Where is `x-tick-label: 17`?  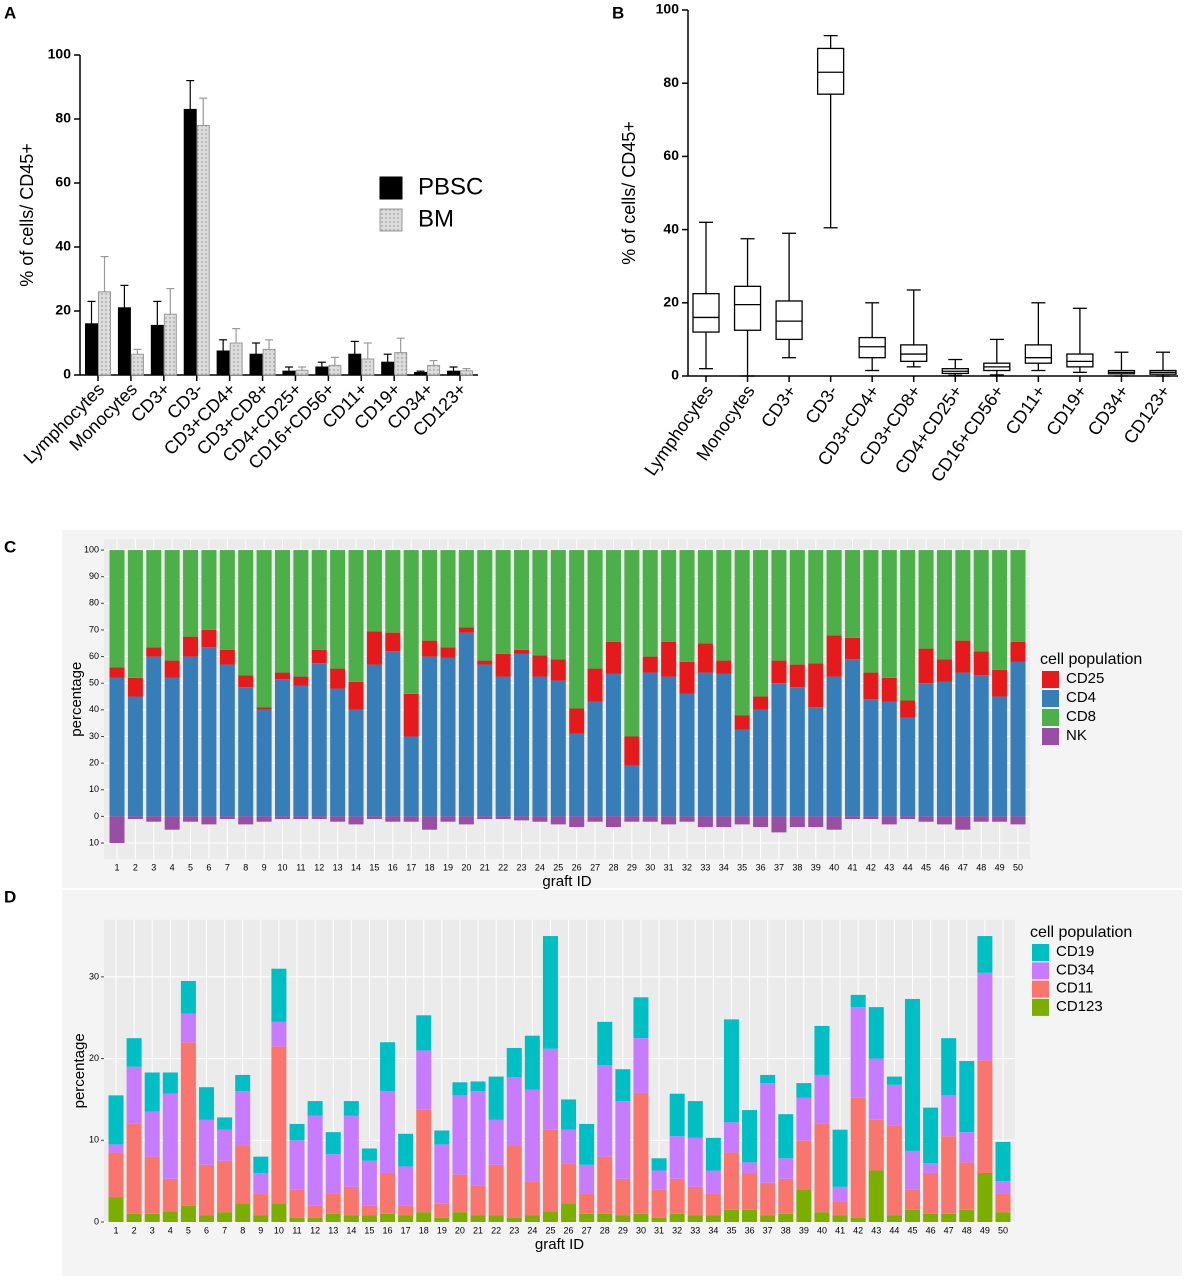 x-tick-label: 17 is located at coordinates (406, 1230).